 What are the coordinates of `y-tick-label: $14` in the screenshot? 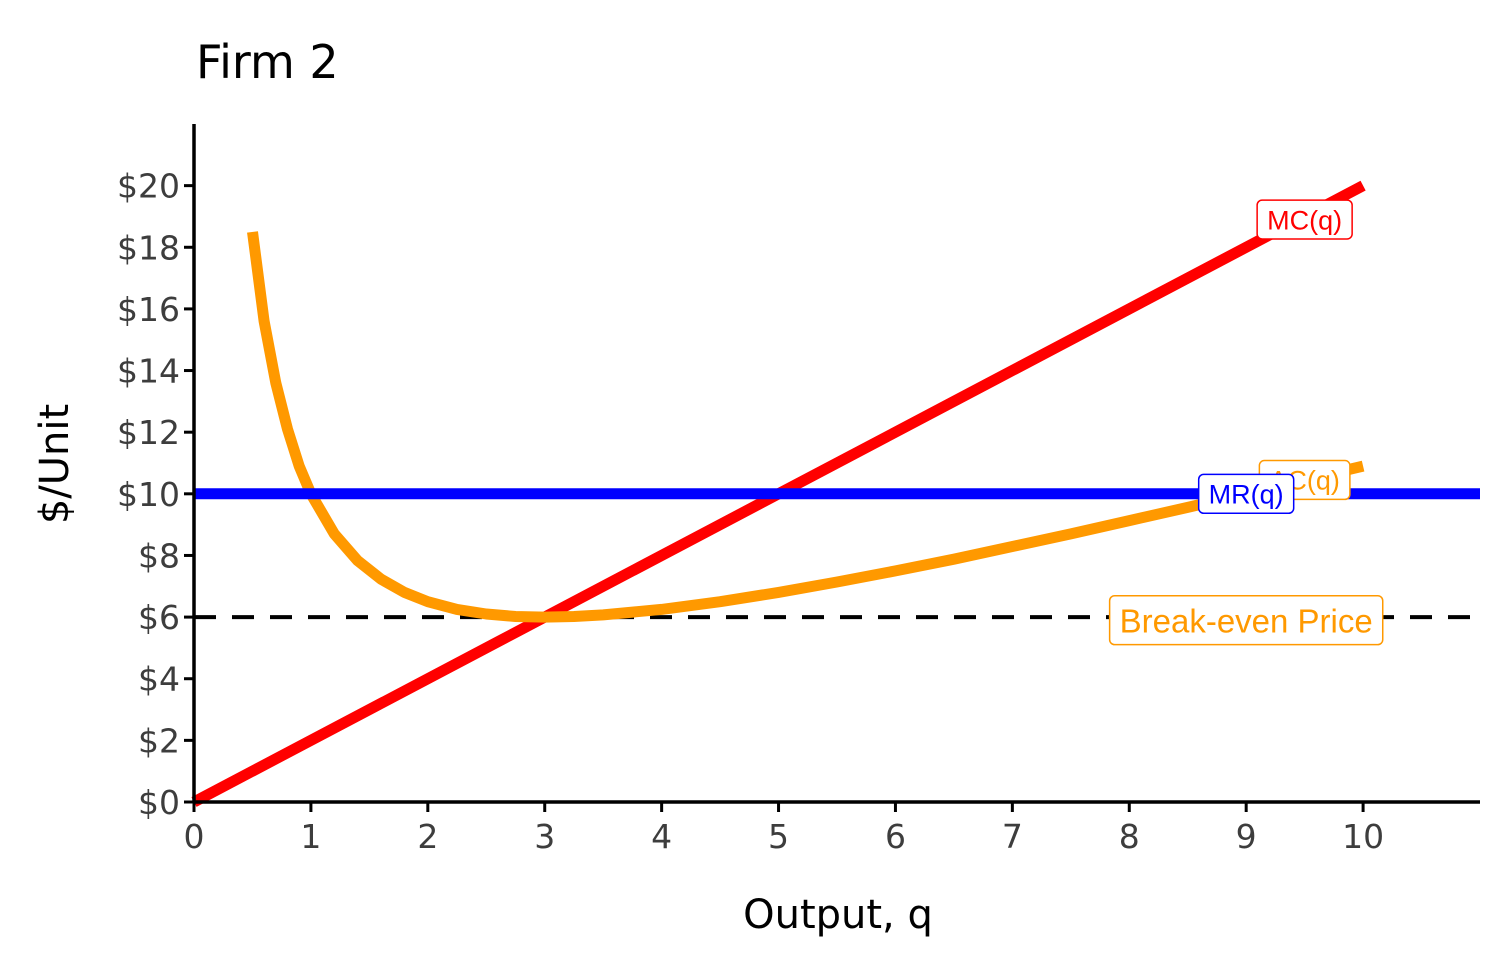 It's located at (148, 371).